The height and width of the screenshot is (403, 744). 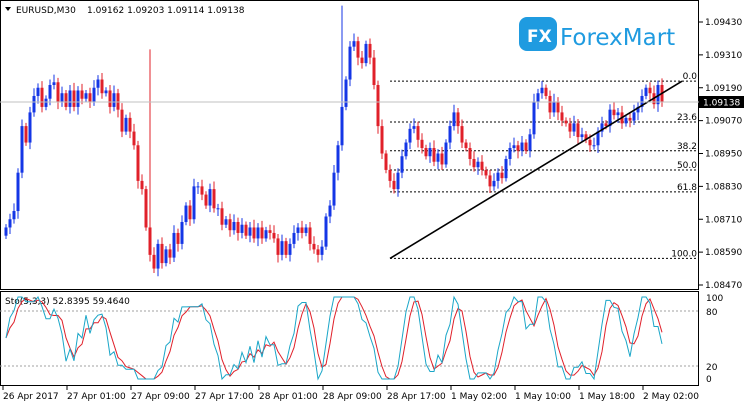 I want to click on stoch-level-0: 0, so click(x=709, y=380).